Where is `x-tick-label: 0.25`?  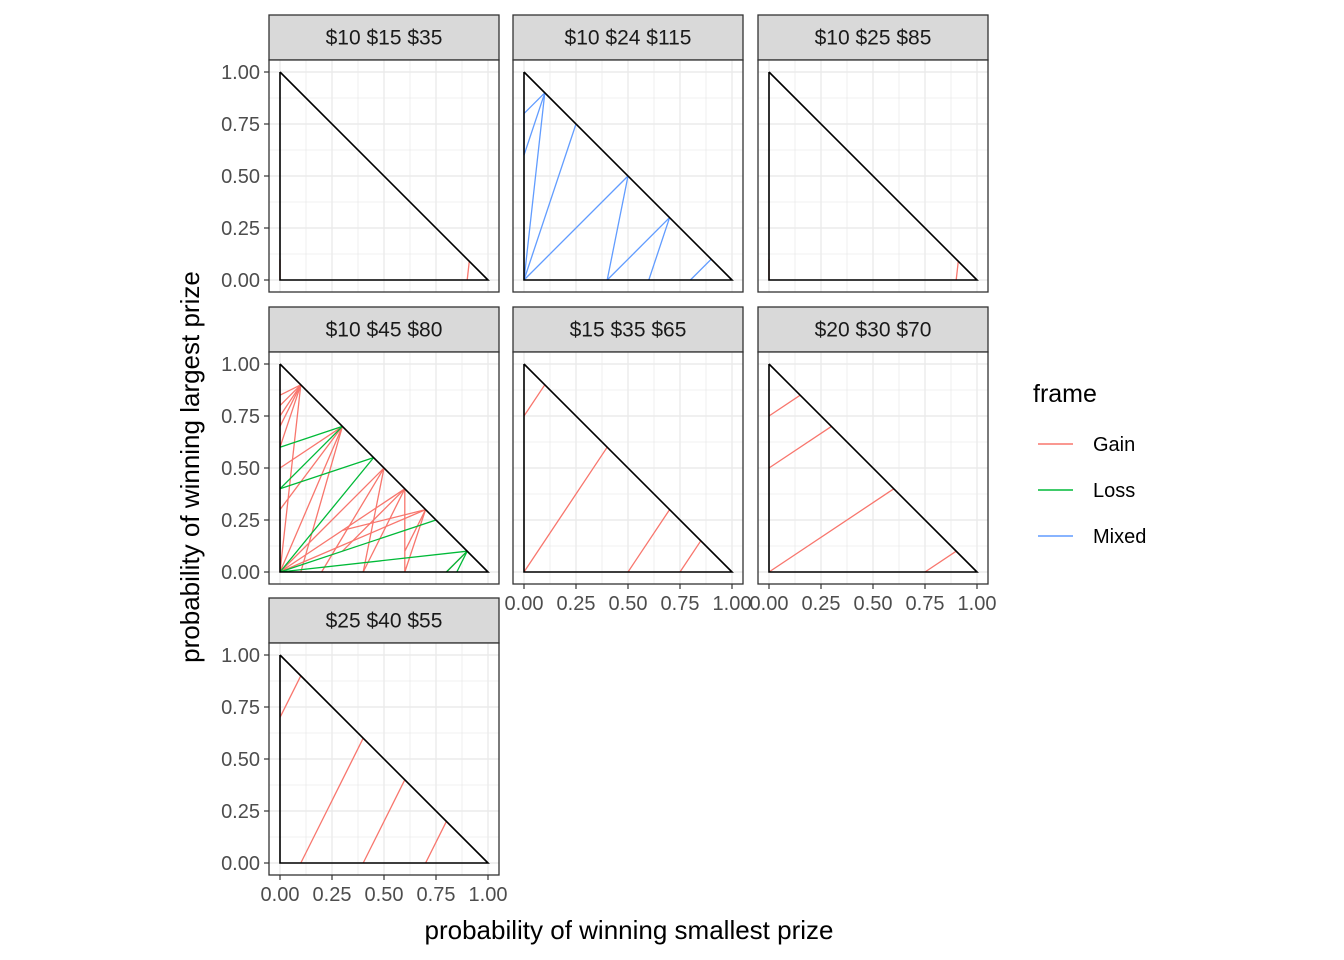 x-tick-label: 0.25 is located at coordinates (332, 895).